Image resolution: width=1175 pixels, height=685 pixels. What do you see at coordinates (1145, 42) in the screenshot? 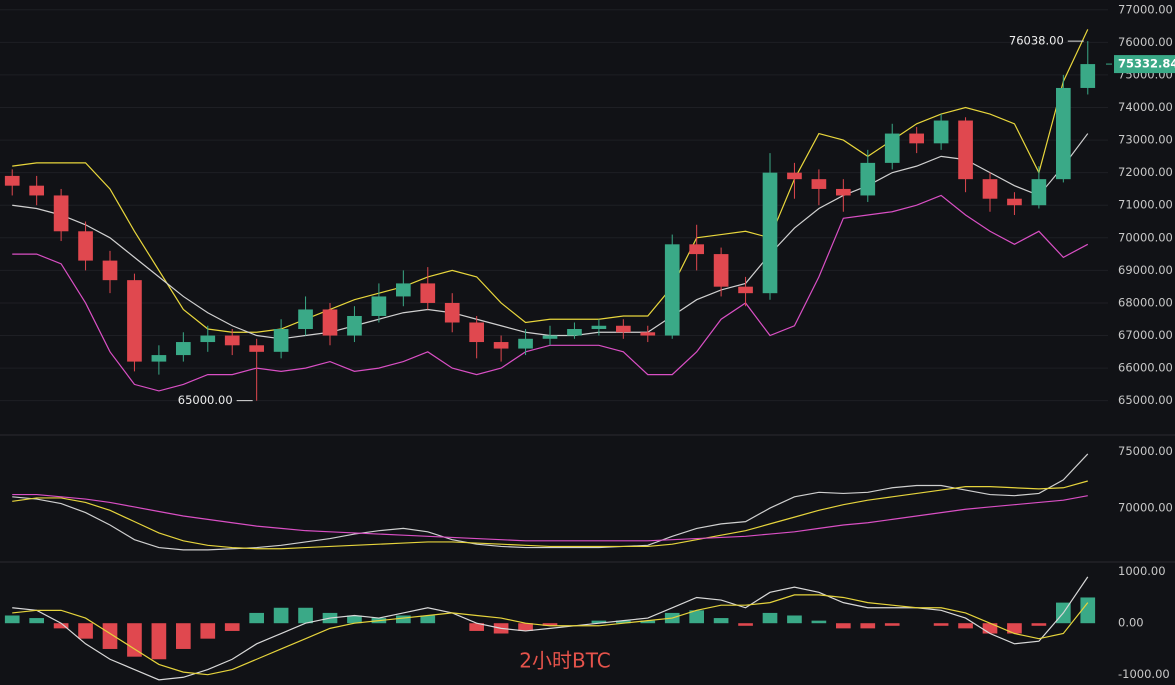
I see `y-tick-label: 76000.00` at bounding box center [1145, 42].